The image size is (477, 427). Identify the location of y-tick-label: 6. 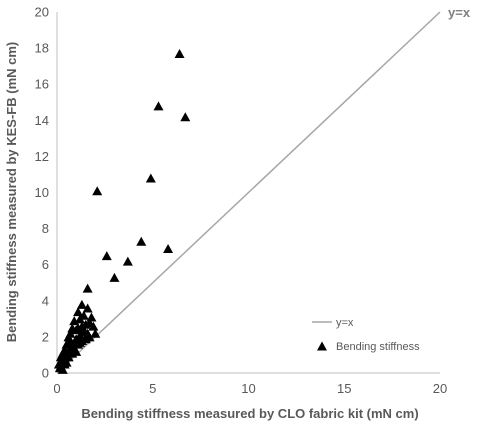
(45, 264).